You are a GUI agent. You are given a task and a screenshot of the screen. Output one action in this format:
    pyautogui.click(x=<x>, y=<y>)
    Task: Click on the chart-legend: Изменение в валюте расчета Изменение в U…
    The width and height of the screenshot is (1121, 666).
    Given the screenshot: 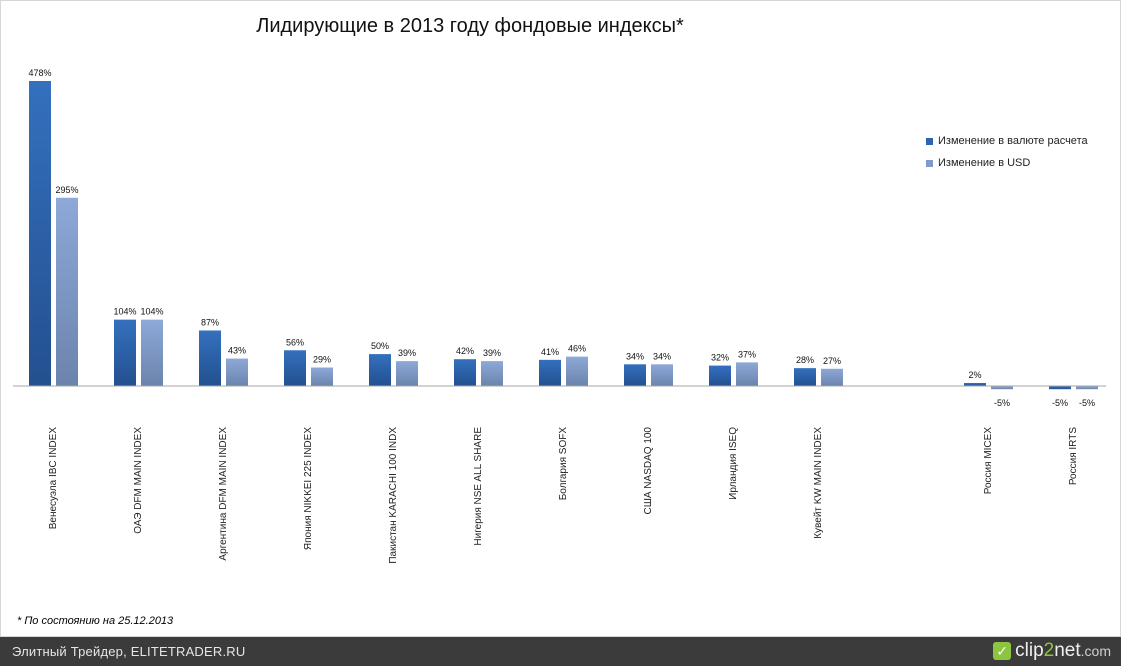 What is the action you would take?
    pyautogui.click(x=1007, y=152)
    